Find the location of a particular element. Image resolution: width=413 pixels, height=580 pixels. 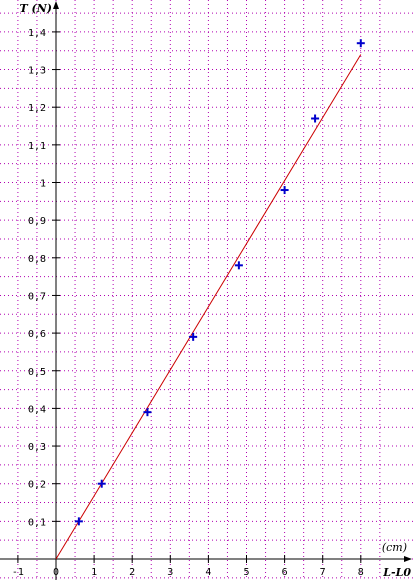

y-tick-label: 0,9 is located at coordinates (37, 221).